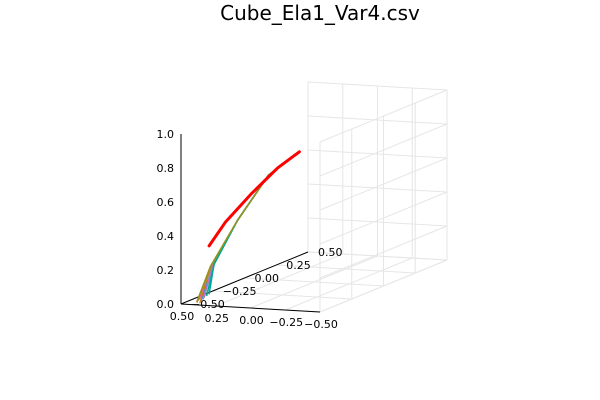  I want to click on x-tick-label: −0.25, so click(286, 322).